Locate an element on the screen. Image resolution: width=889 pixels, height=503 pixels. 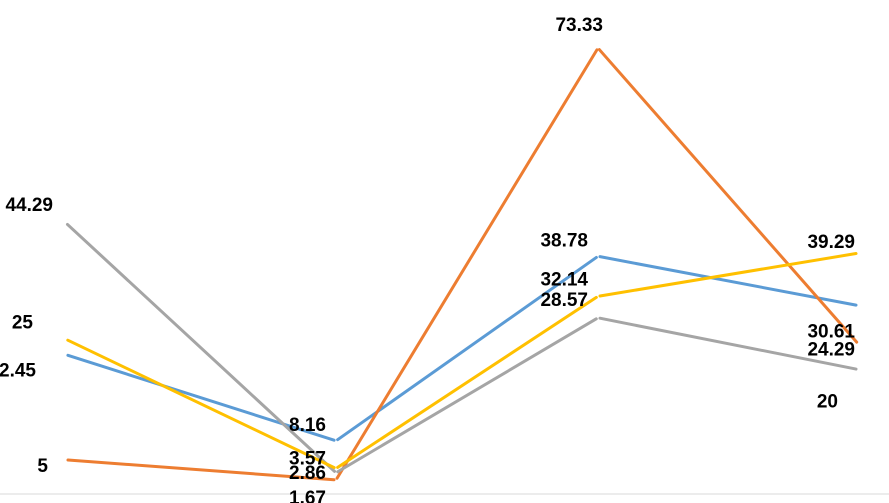
data-label-series-3-point-1: 44.29 is located at coordinates (29, 205).